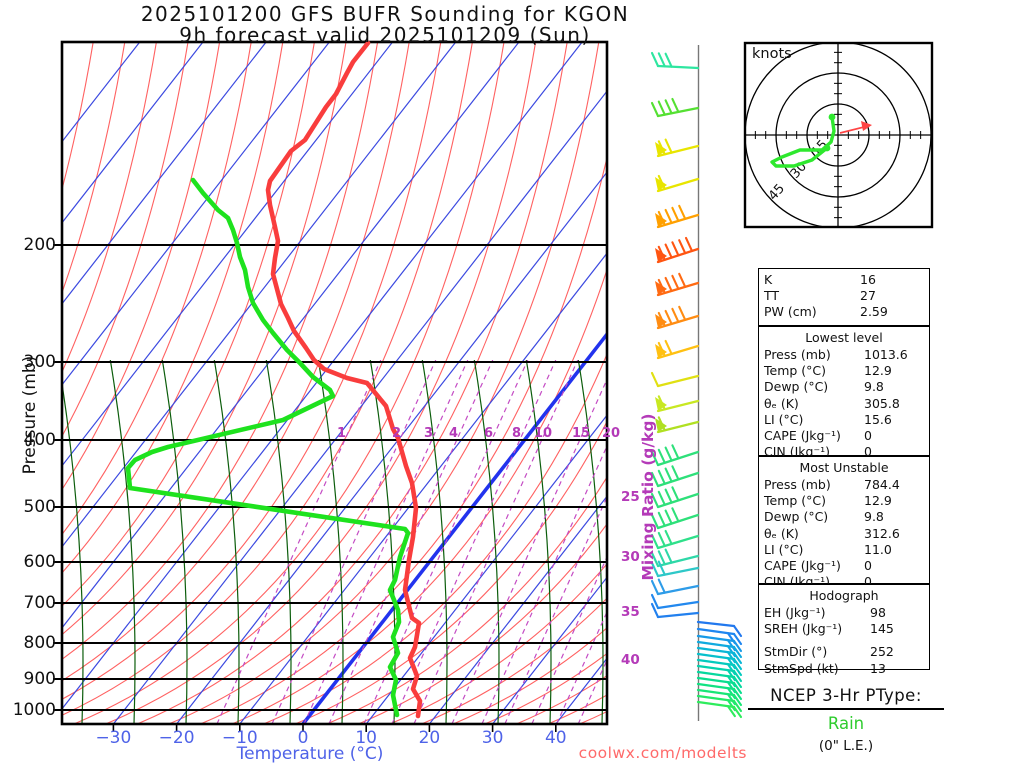 The width and height of the screenshot is (1024, 768). Describe the element at coordinates (662, 753) in the screenshot. I see `watermark-link: coolwx.com/modelts` at that location.